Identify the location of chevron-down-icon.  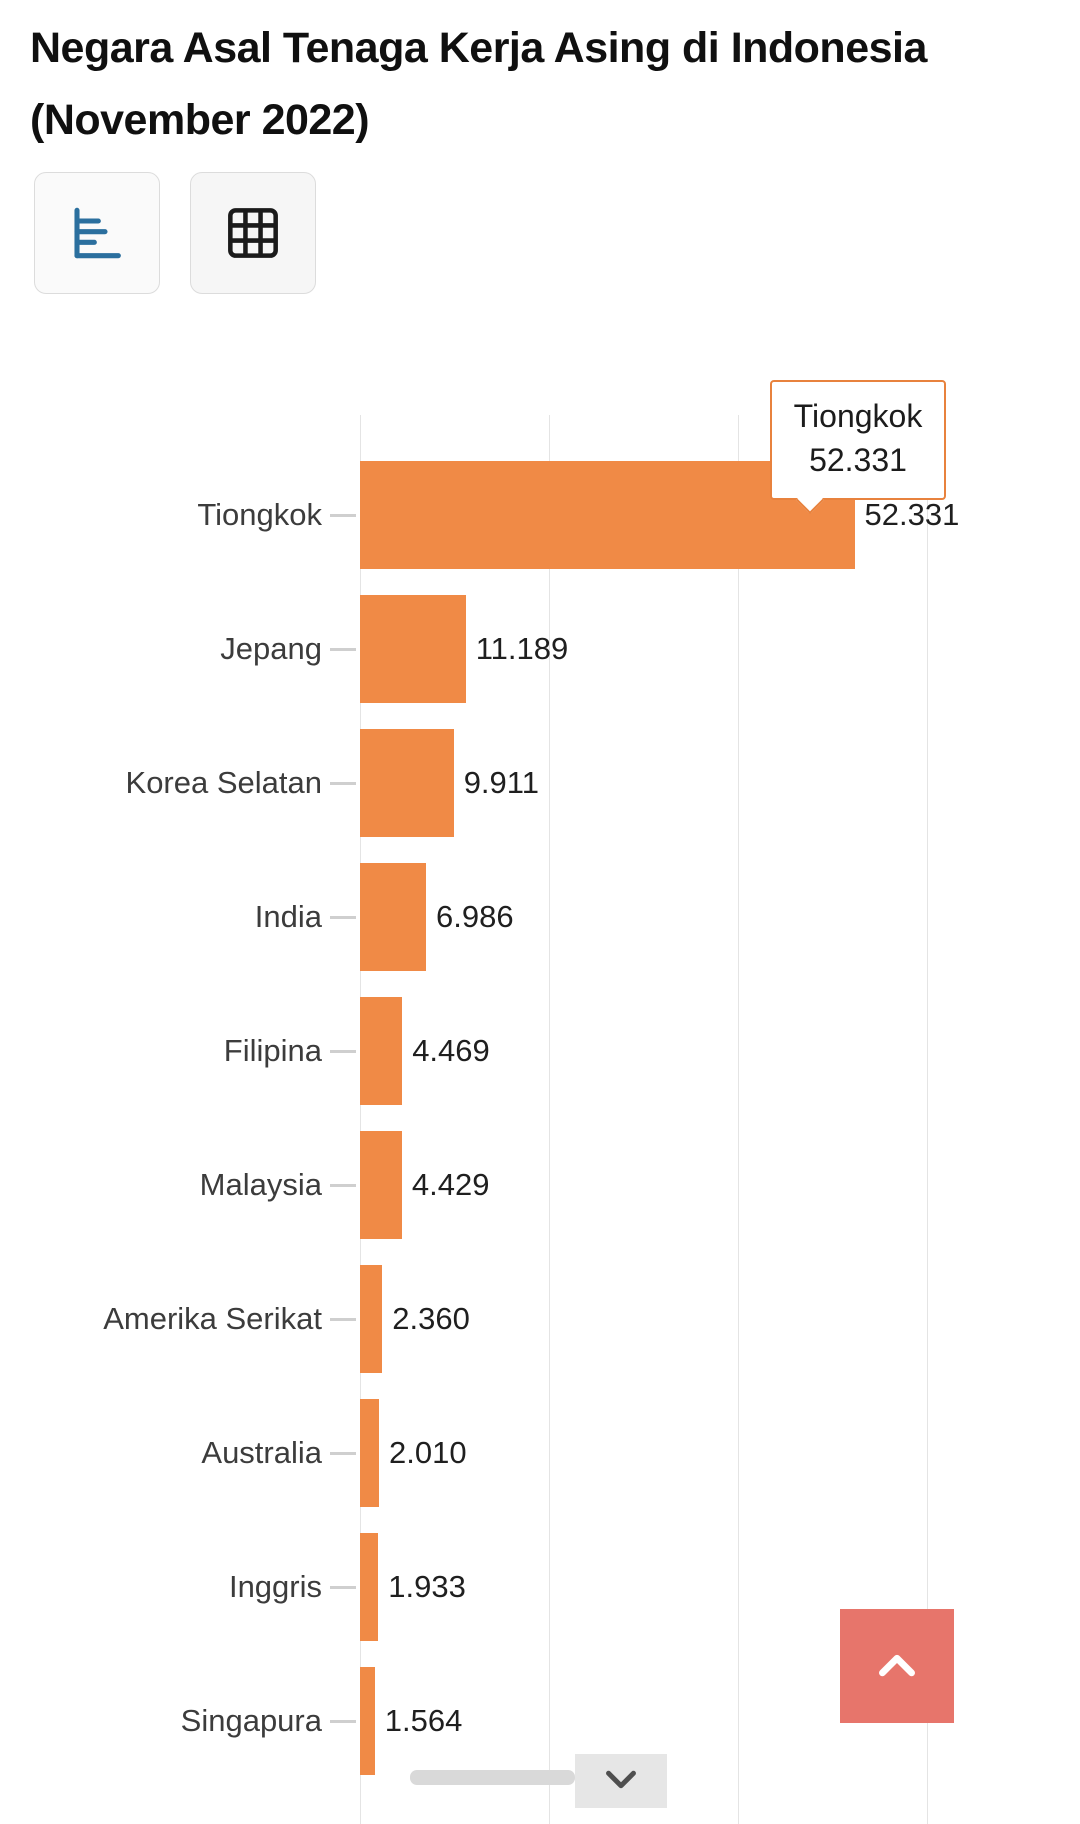
(621, 1781).